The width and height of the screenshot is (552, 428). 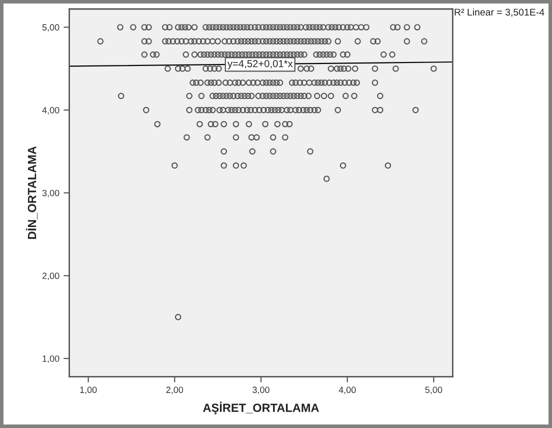 What do you see at coordinates (51, 28) in the screenshot?
I see `y-tick-label: 5,00` at bounding box center [51, 28].